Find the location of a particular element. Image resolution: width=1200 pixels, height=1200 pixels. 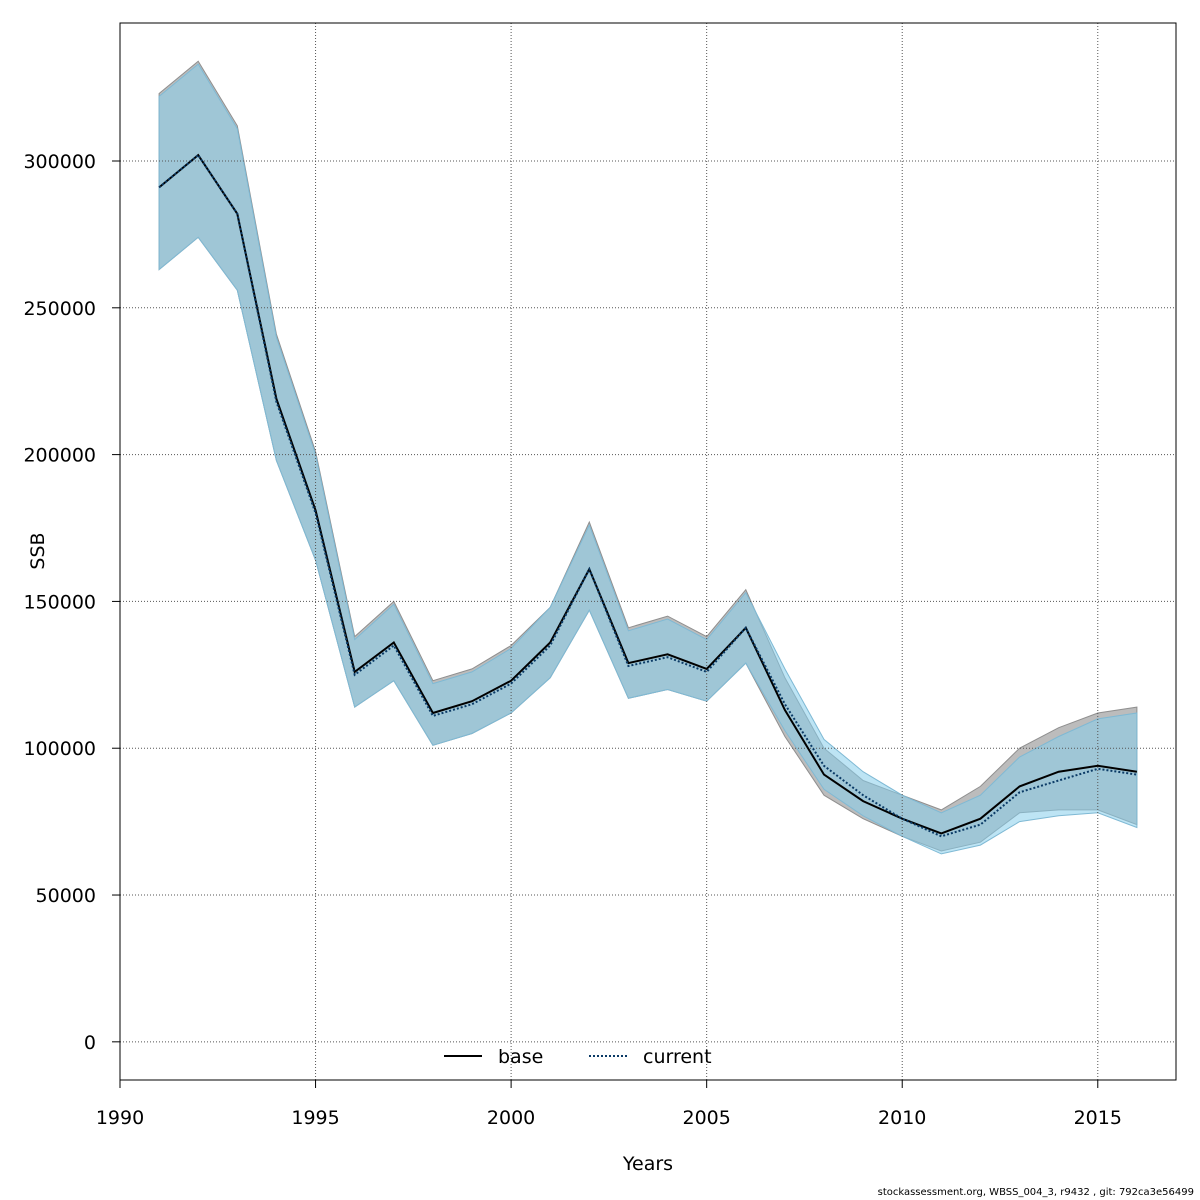

y-axis-title: SSB is located at coordinates (38, 550).